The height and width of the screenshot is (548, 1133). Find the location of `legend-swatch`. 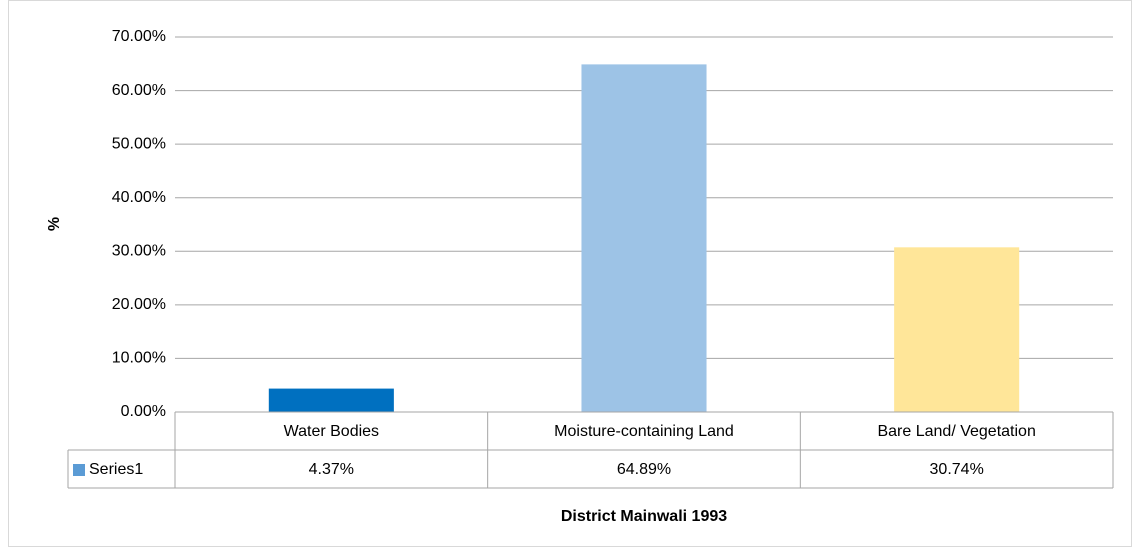

legend-swatch is located at coordinates (79, 470).